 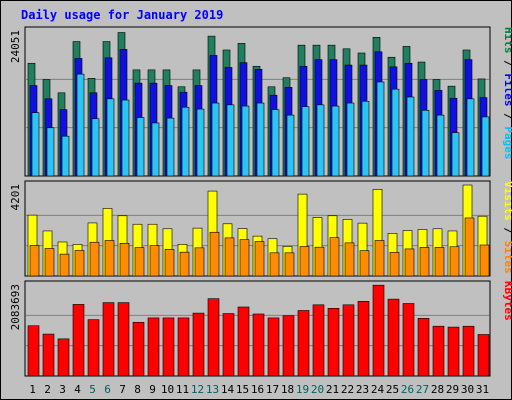 I want to click on x-tick-label-day-25: 25, so click(x=392, y=389).